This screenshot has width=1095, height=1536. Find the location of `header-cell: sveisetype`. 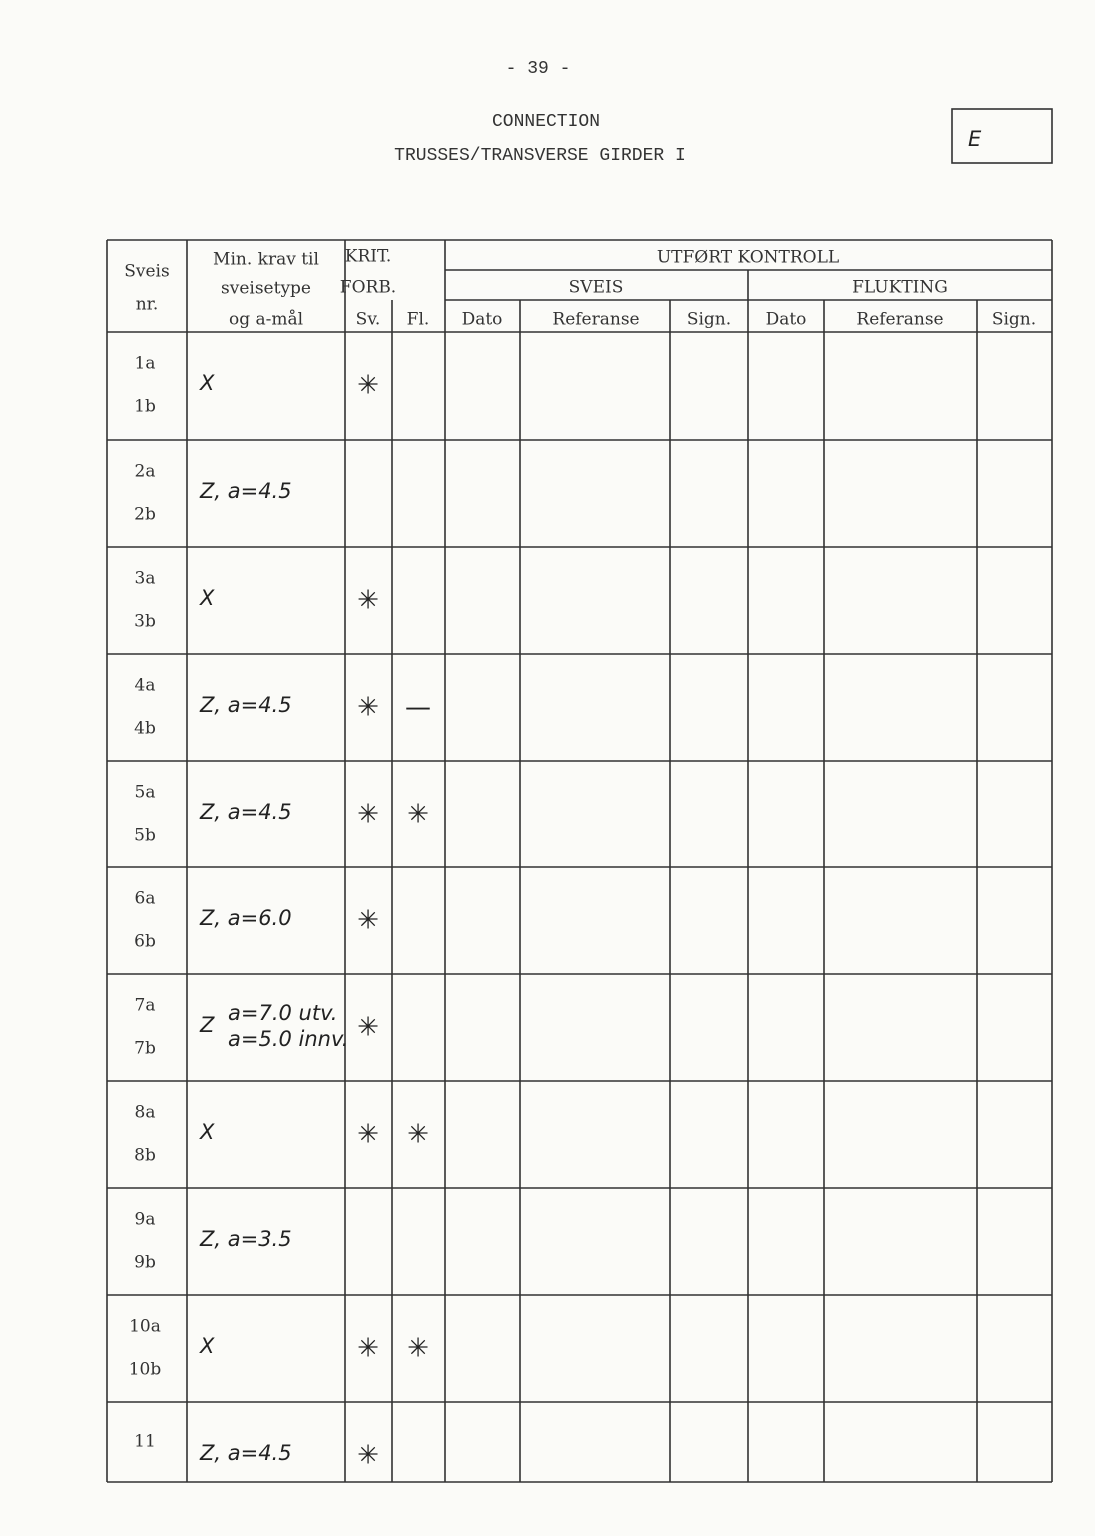

header-cell: sveisetype is located at coordinates (266, 289).